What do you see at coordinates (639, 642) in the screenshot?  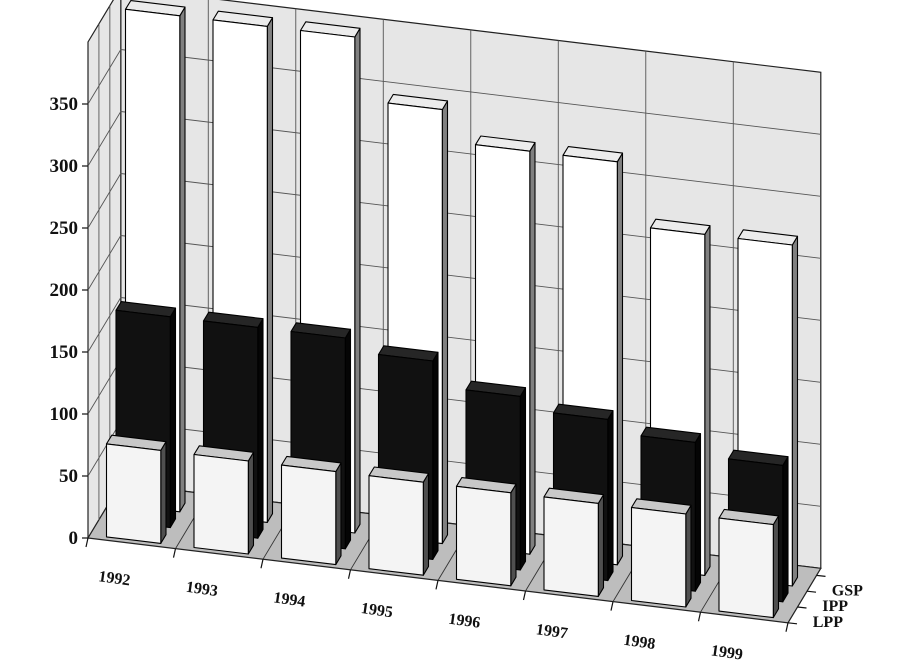 I see `x-tick-label: 1998` at bounding box center [639, 642].